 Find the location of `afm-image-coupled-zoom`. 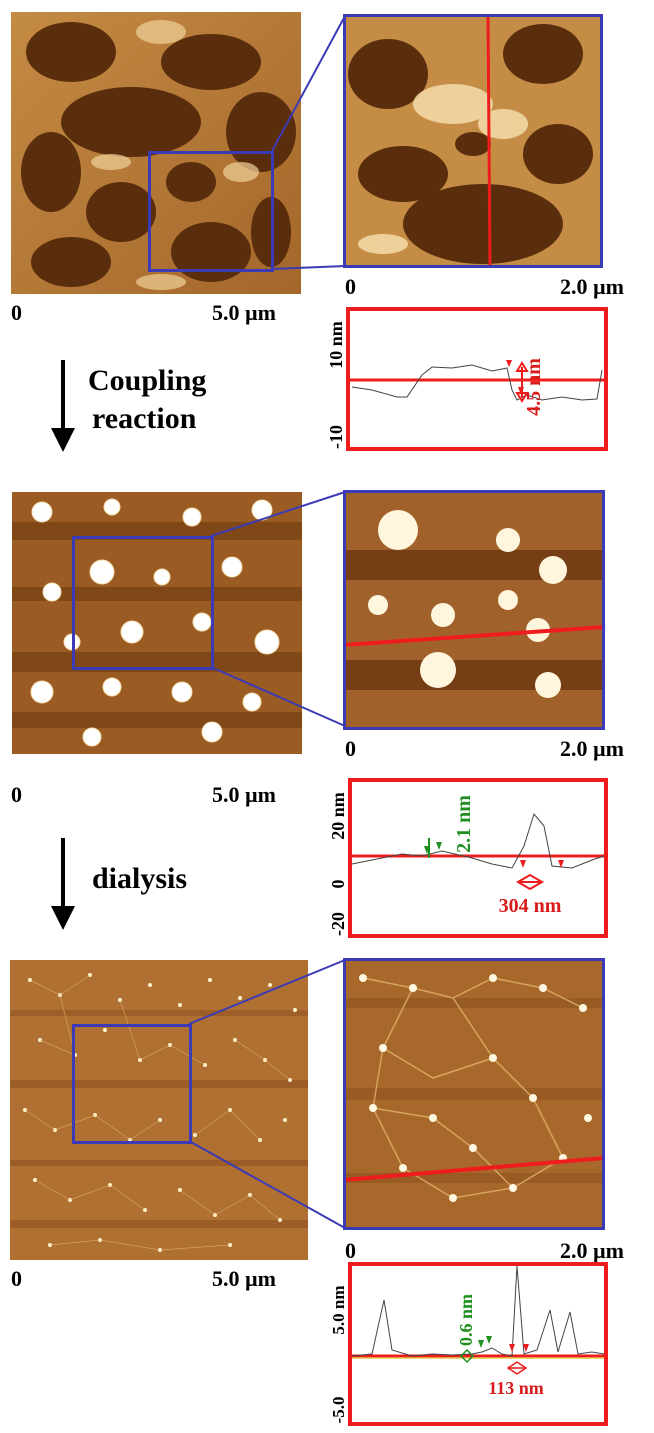

afm-image-coupled-zoom is located at coordinates (474, 610).